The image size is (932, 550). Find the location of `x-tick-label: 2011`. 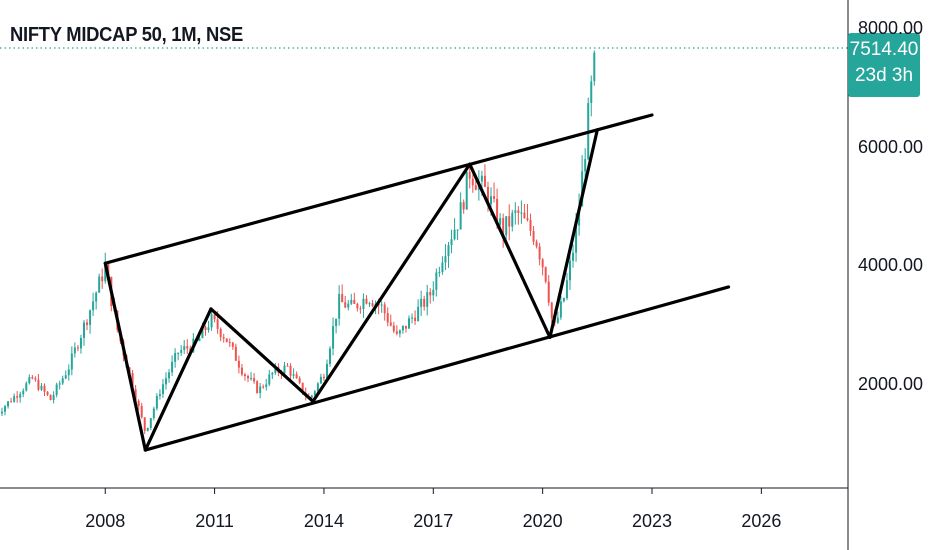

x-tick-label: 2011 is located at coordinates (214, 521).